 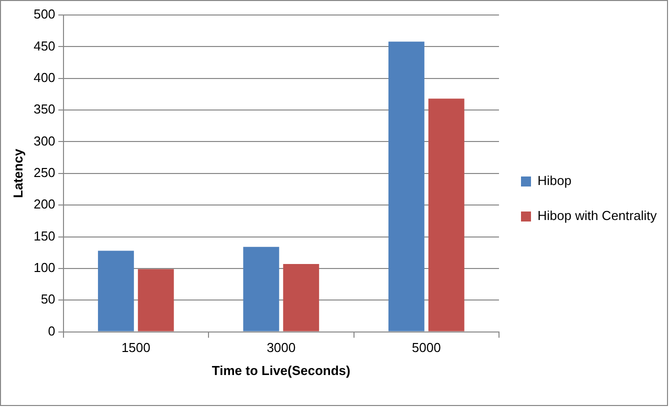 What do you see at coordinates (598, 216) in the screenshot?
I see `legend-label: Hibop with Centrality` at bounding box center [598, 216].